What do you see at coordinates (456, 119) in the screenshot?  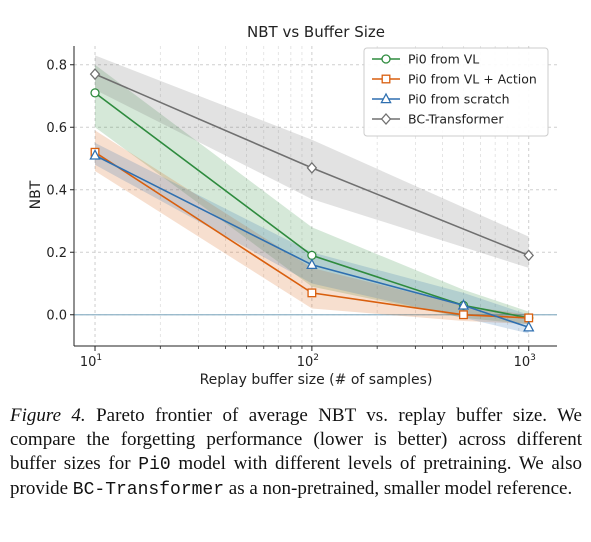 I see `legend-entry-label: BC-Transformer` at bounding box center [456, 119].